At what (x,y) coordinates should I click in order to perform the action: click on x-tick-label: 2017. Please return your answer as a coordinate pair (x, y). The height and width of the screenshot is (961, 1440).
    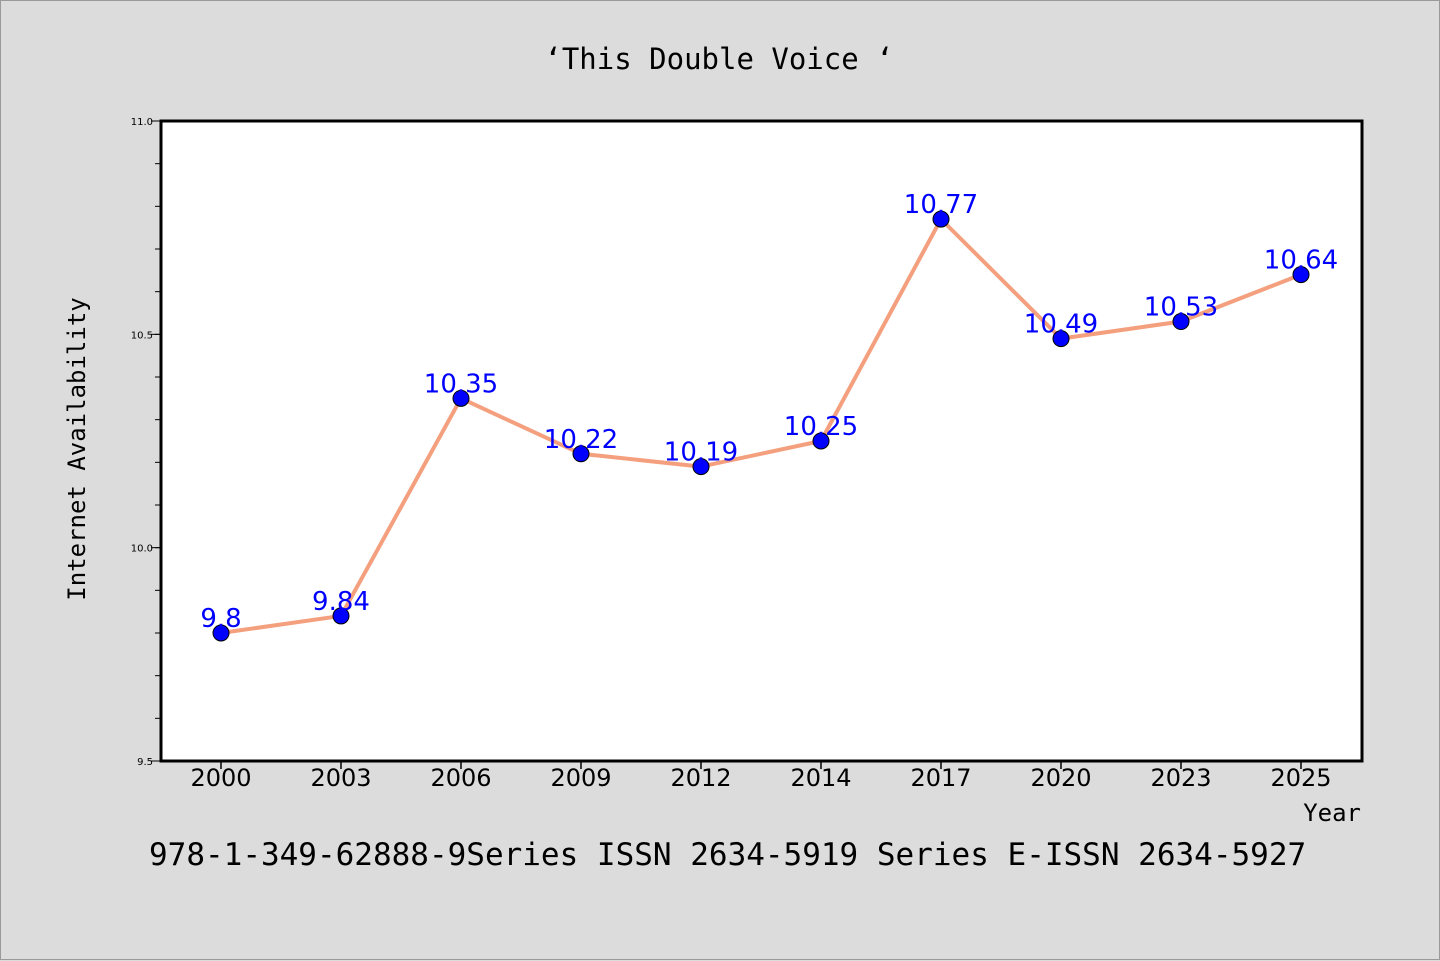
    Looking at the image, I should click on (940, 778).